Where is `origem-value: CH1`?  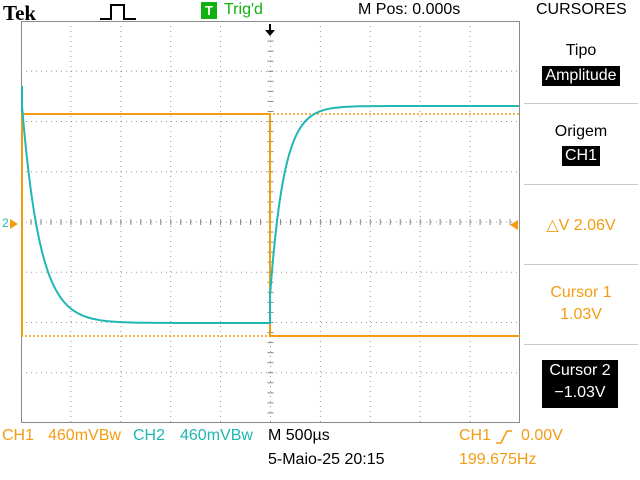
origem-value: CH1 is located at coordinates (580, 156).